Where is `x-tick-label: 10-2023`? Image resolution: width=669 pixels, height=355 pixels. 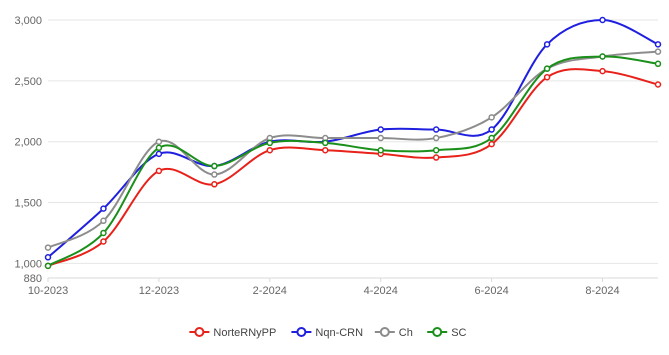 x-tick-label: 10-2023 is located at coordinates (48, 291).